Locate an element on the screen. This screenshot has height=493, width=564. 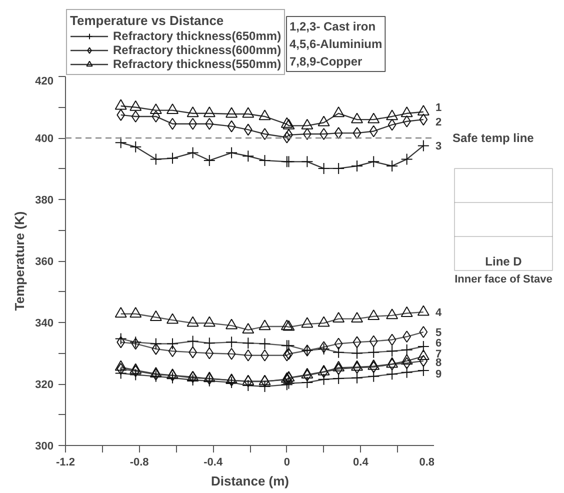
text: Inner face of Stave is located at coordinates (503, 280).